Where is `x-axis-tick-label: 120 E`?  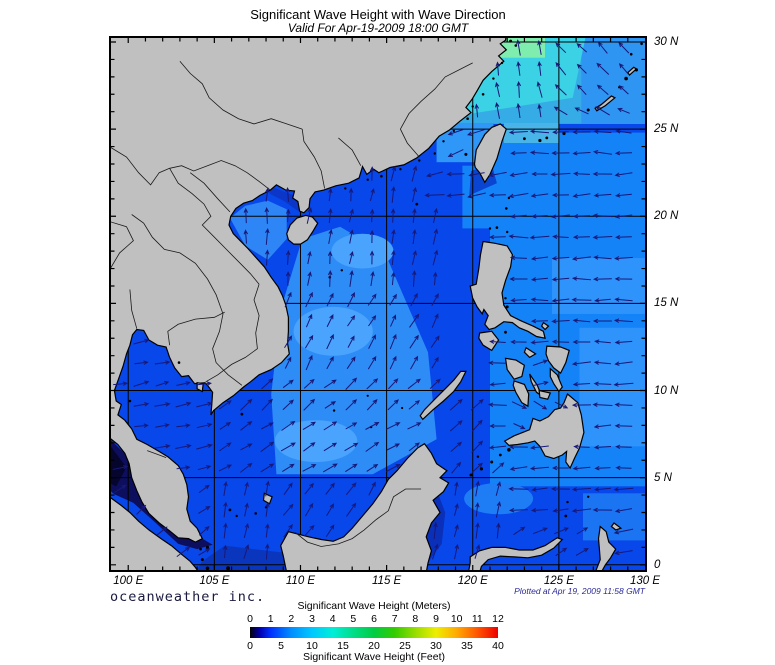
x-axis-tick-label: 120 E is located at coordinates (472, 581).